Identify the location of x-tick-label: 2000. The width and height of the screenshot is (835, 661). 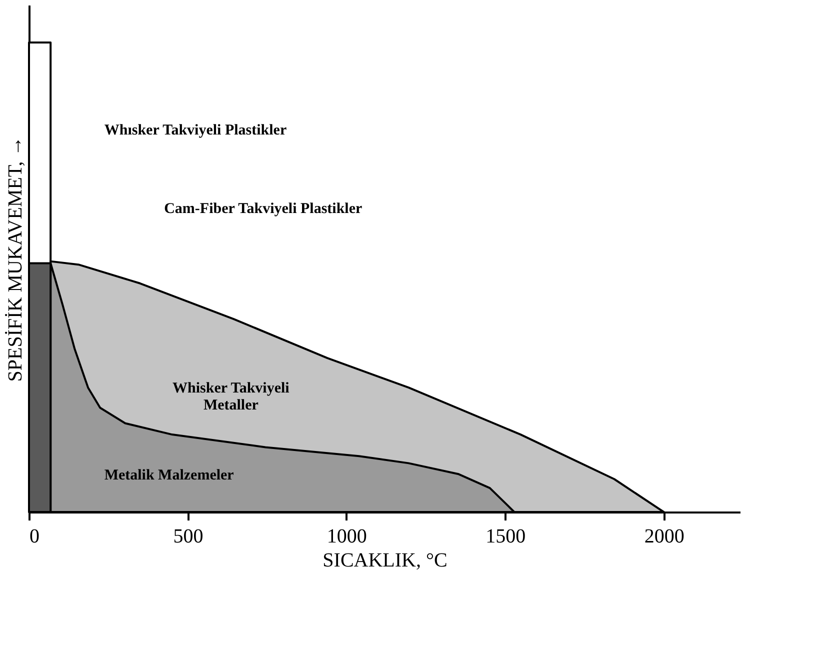
(664, 537).